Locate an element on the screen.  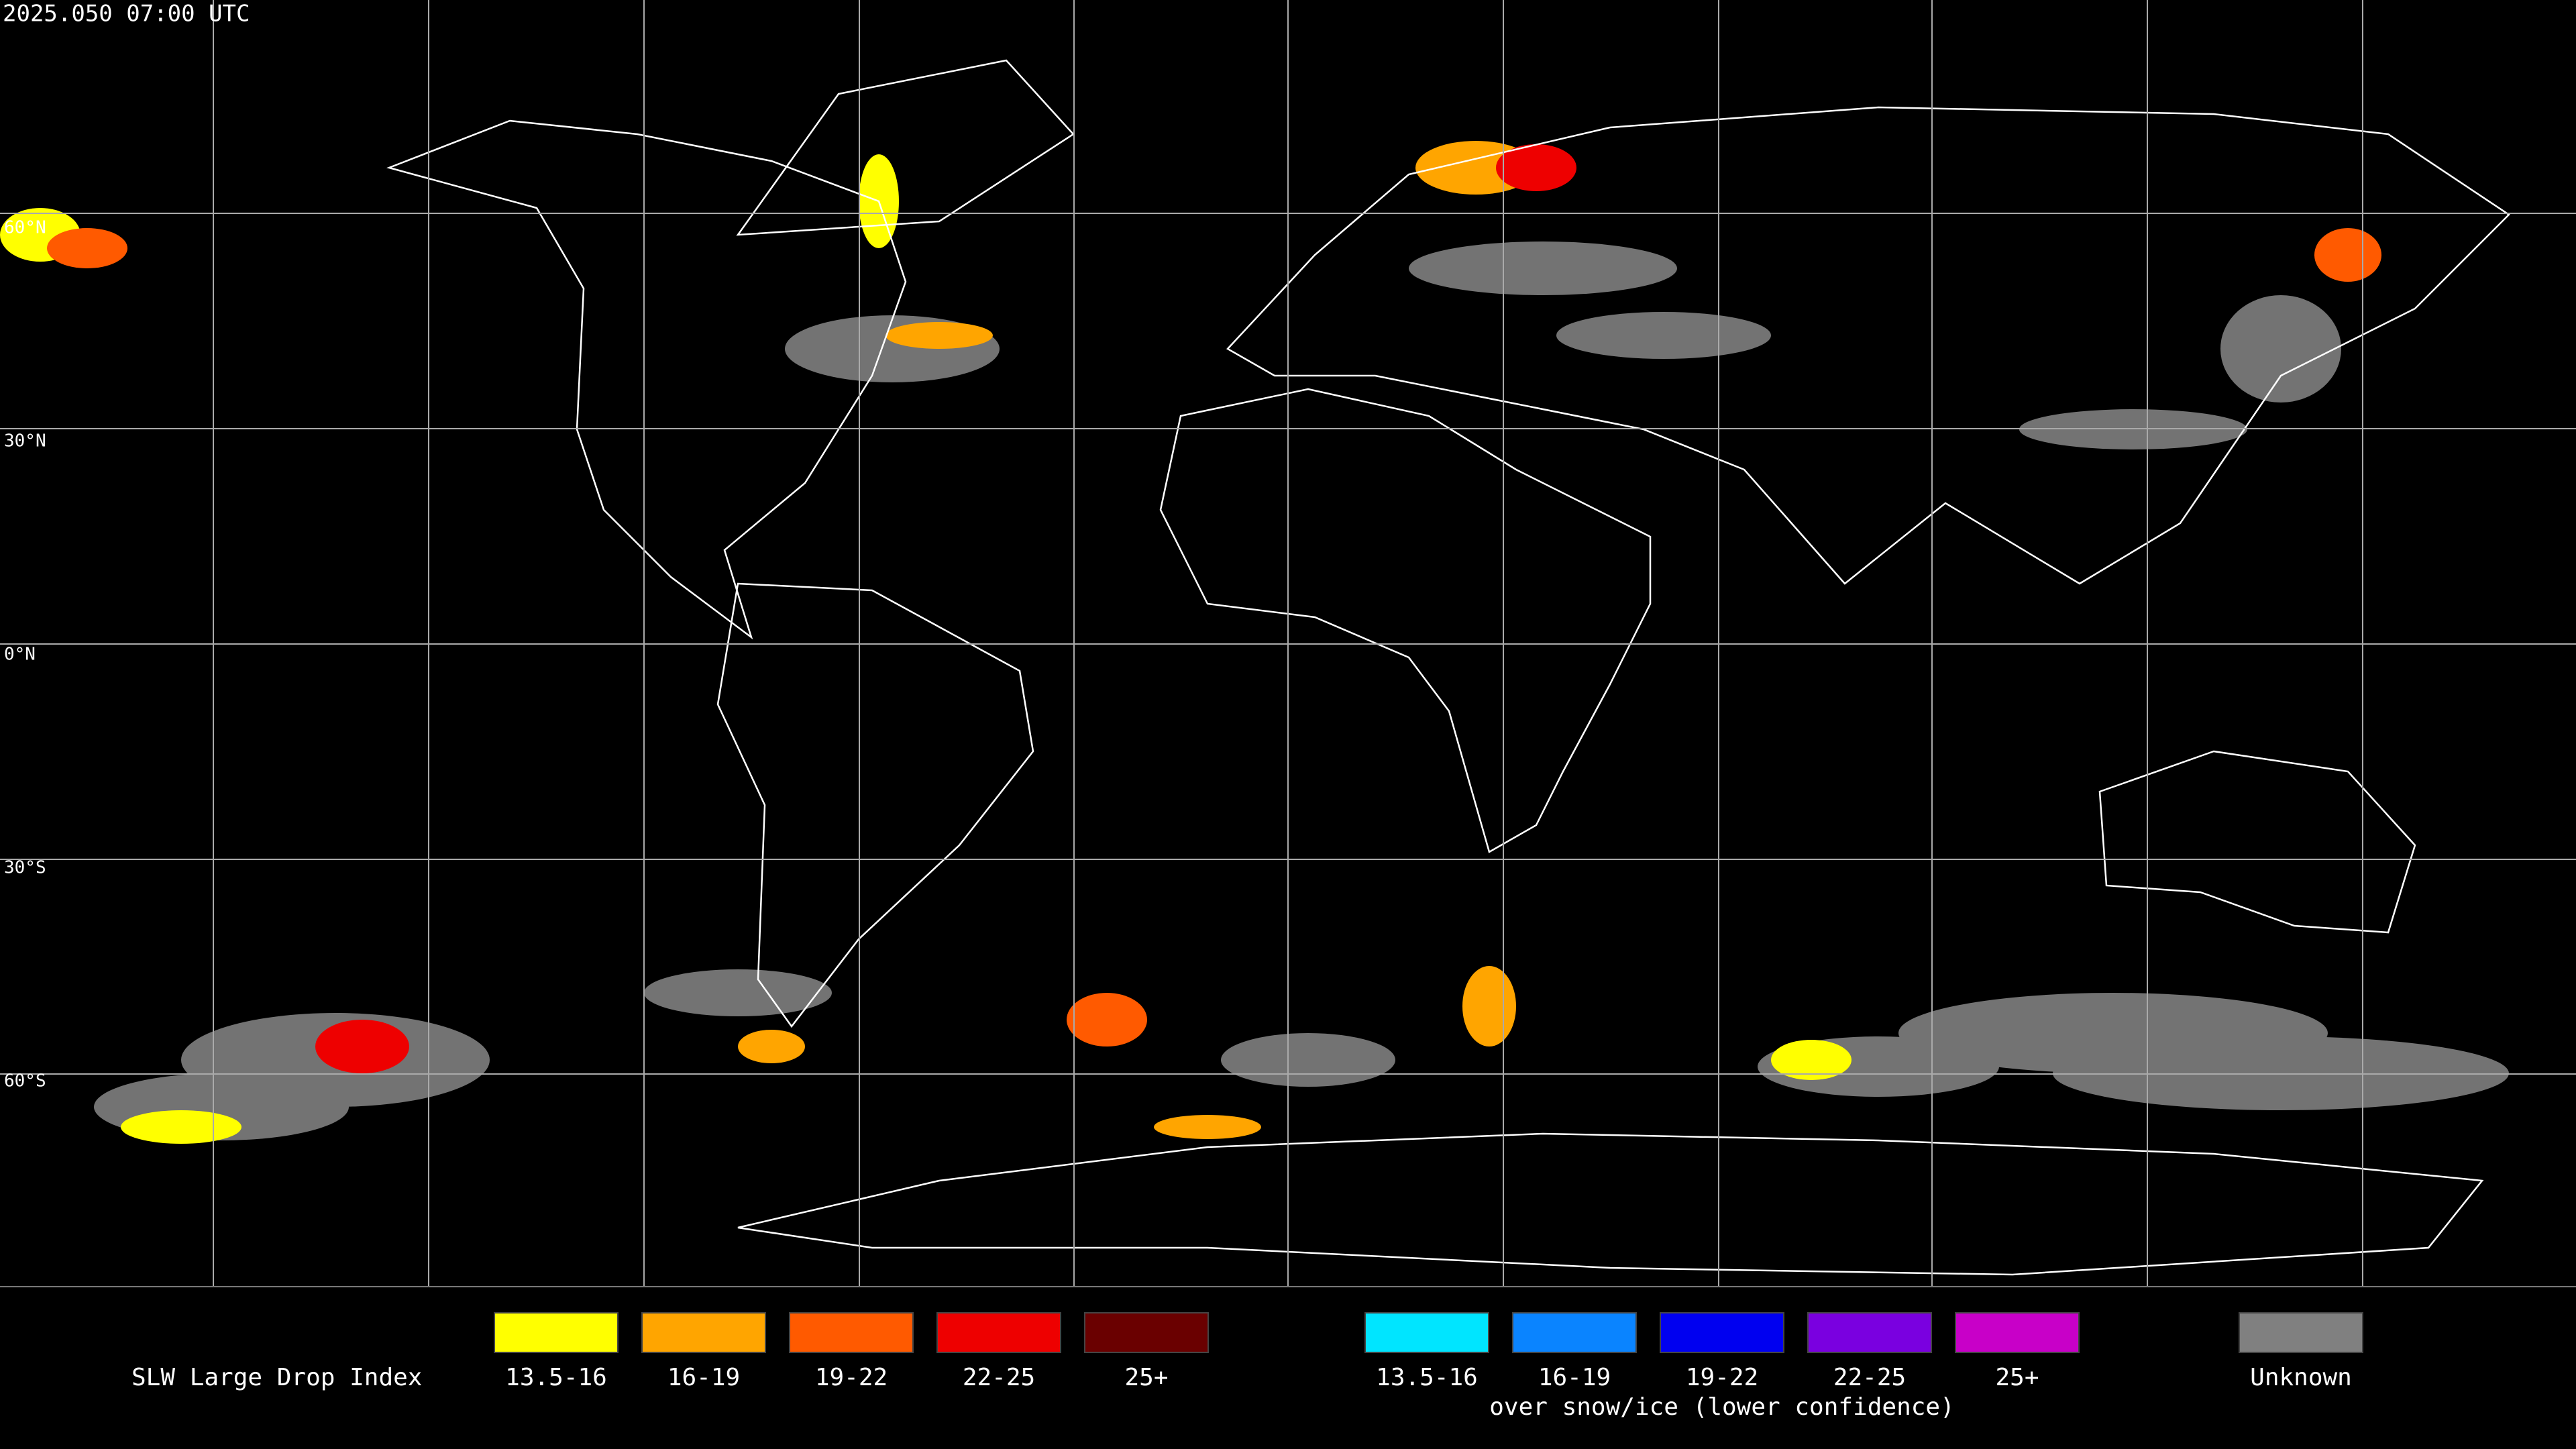
latitude-labels: 60°N 30°N 0°N 30°S 60°S is located at coordinates (25, 654).